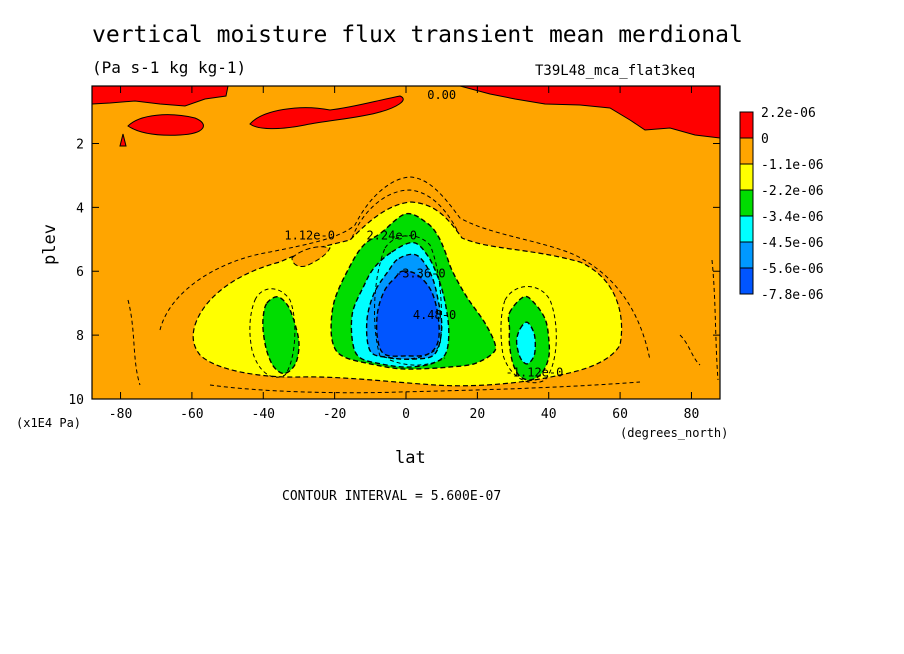 The image size is (904, 654). Describe the element at coordinates (406, 414) in the screenshot. I see `x-tick-label: 0` at that location.